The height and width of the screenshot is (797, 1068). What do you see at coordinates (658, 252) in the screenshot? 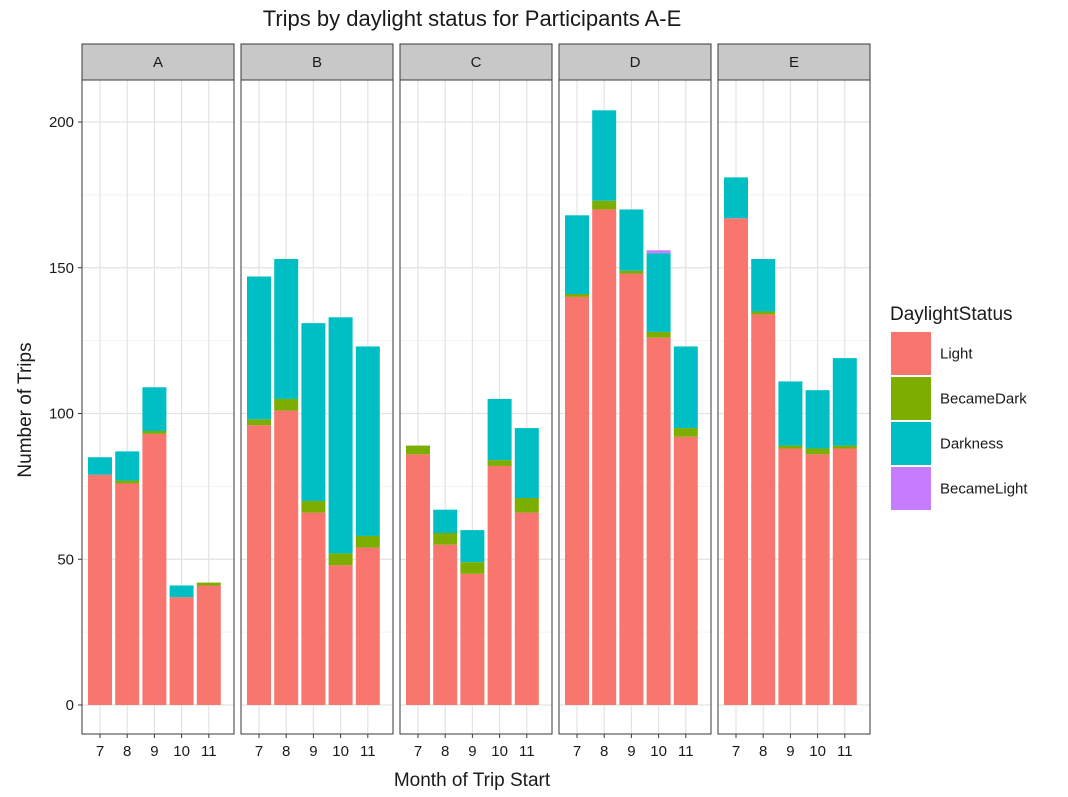
I see `bar-segment-becamelight` at bounding box center [658, 252].